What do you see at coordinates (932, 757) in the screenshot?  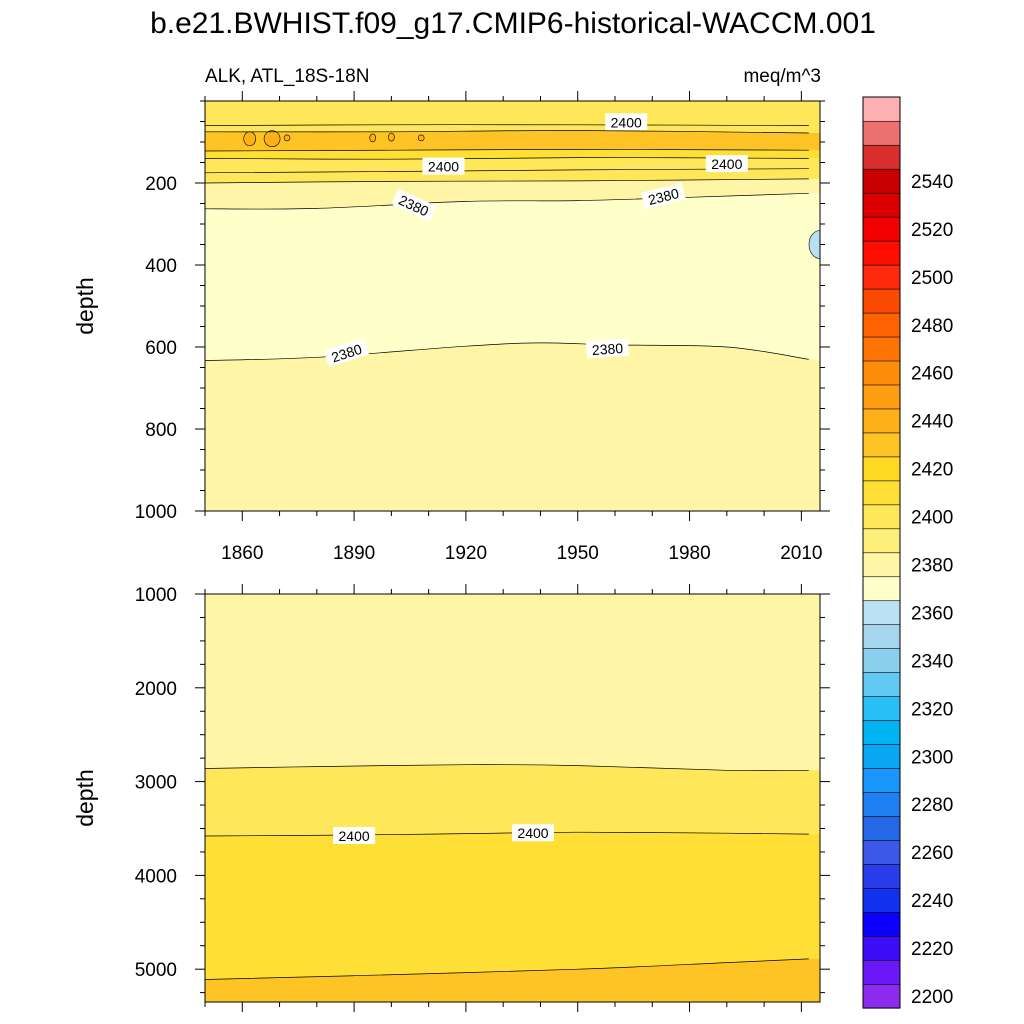 I see `colorbar-label: 2300` at bounding box center [932, 757].